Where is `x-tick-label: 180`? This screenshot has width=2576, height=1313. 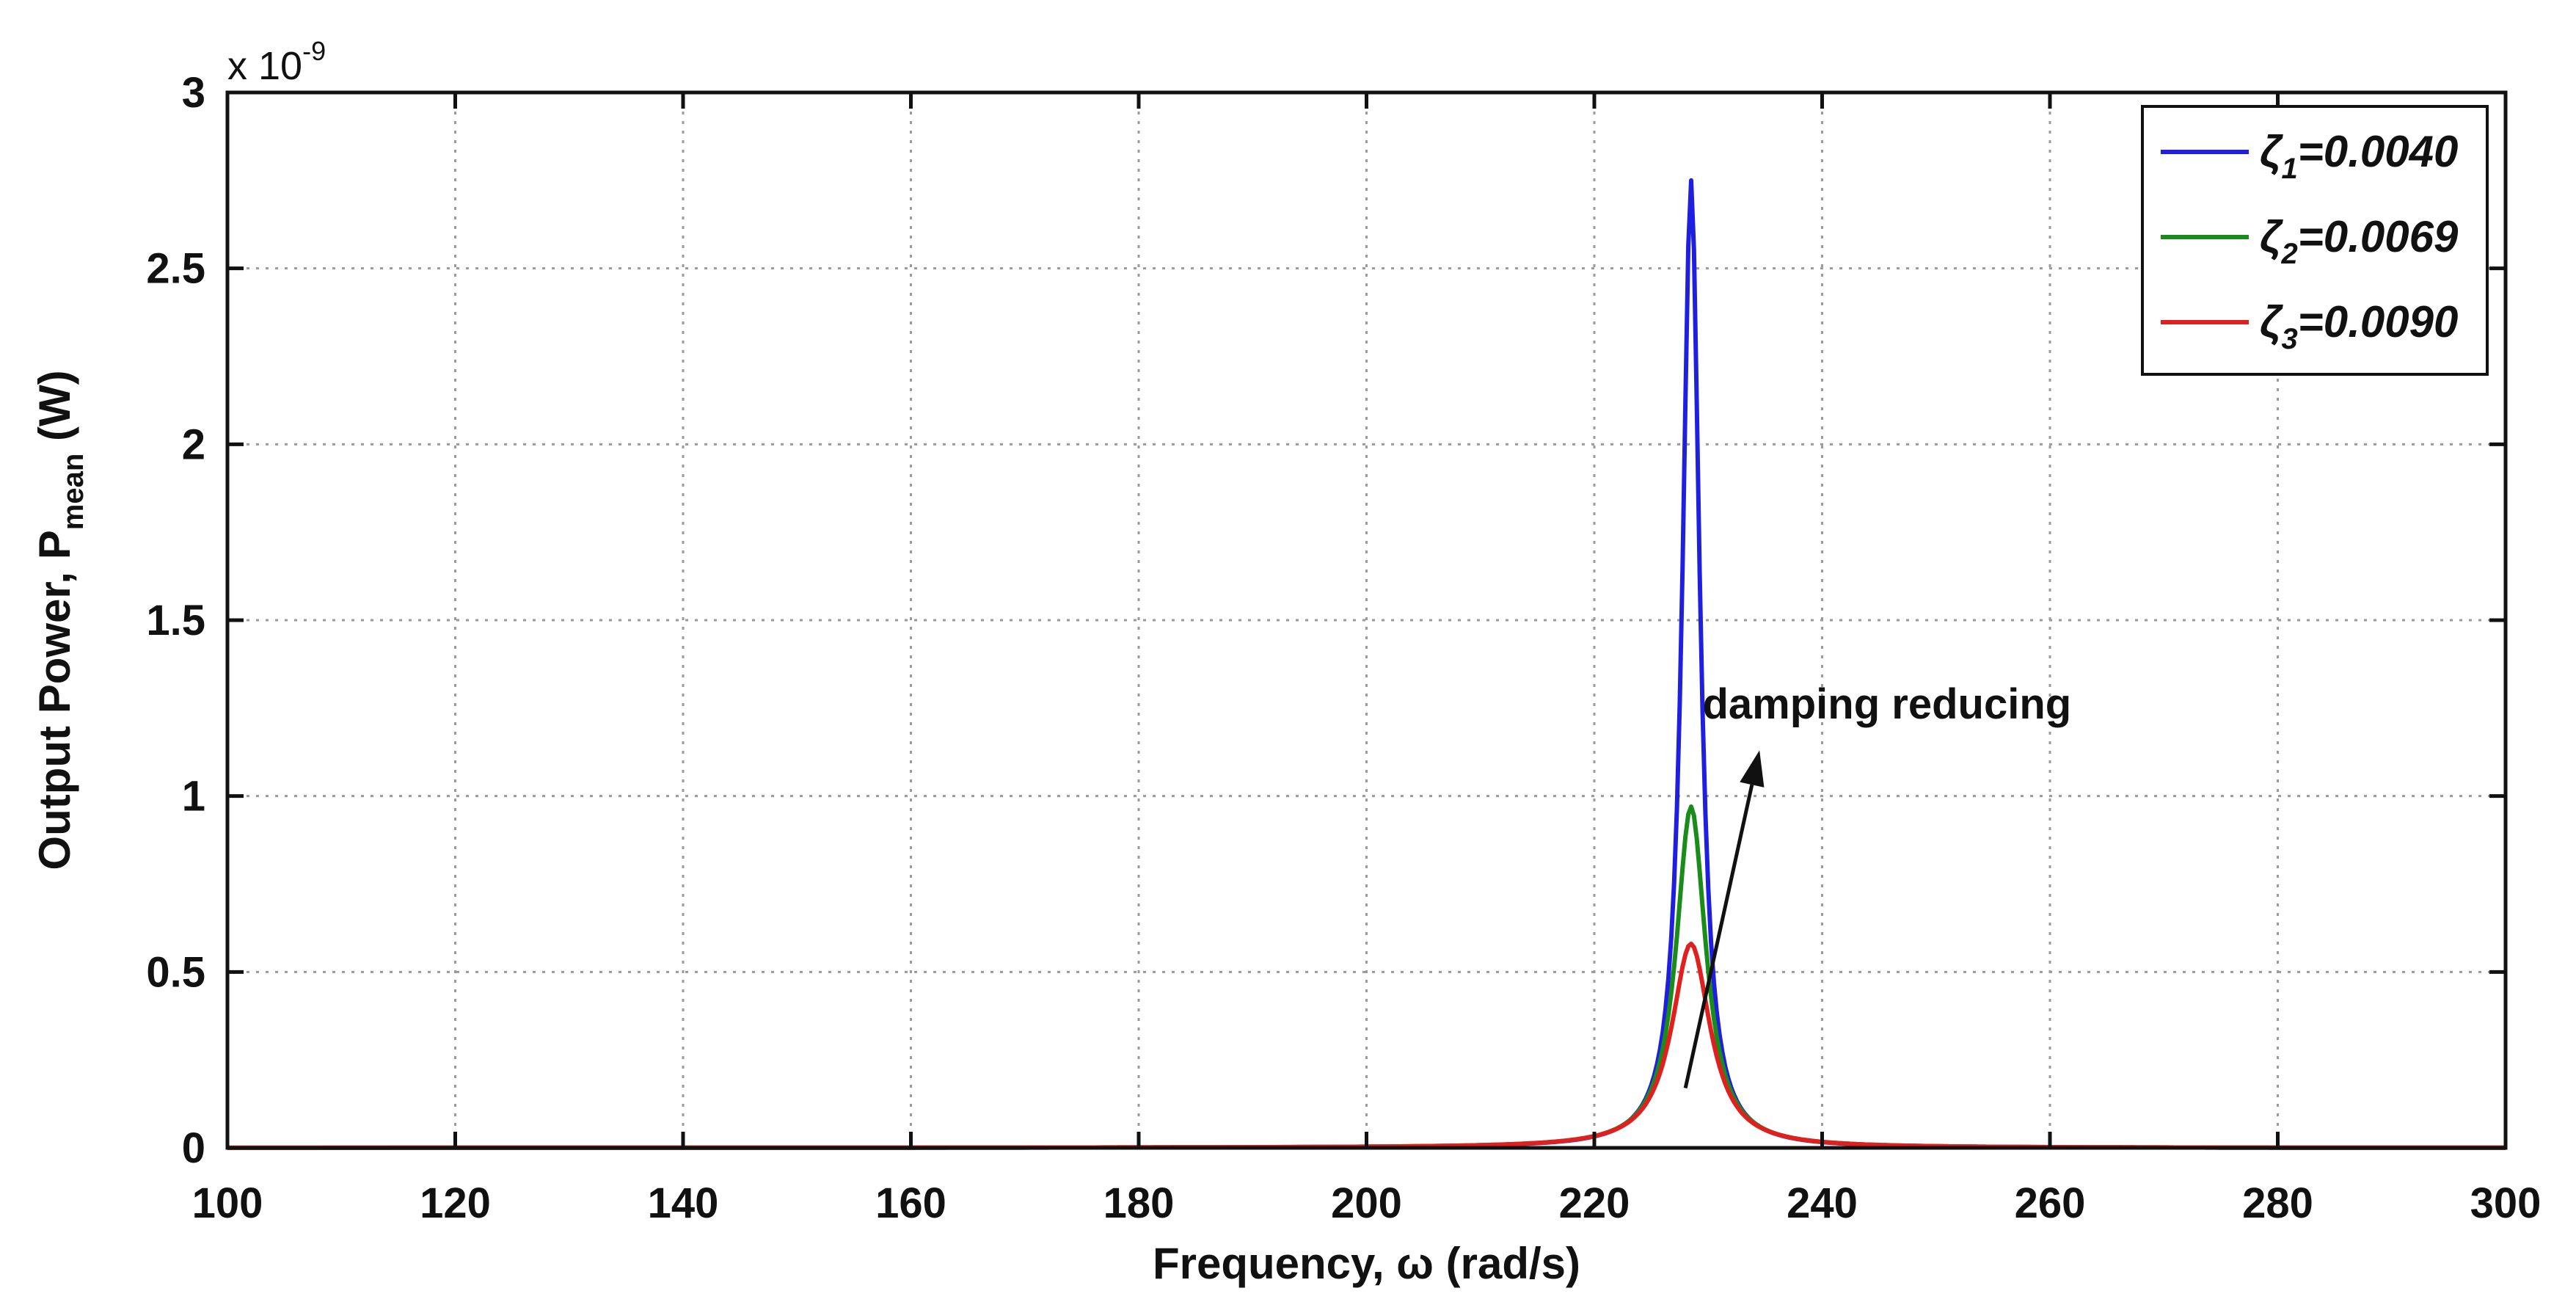
x-tick-label: 180 is located at coordinates (1139, 1203).